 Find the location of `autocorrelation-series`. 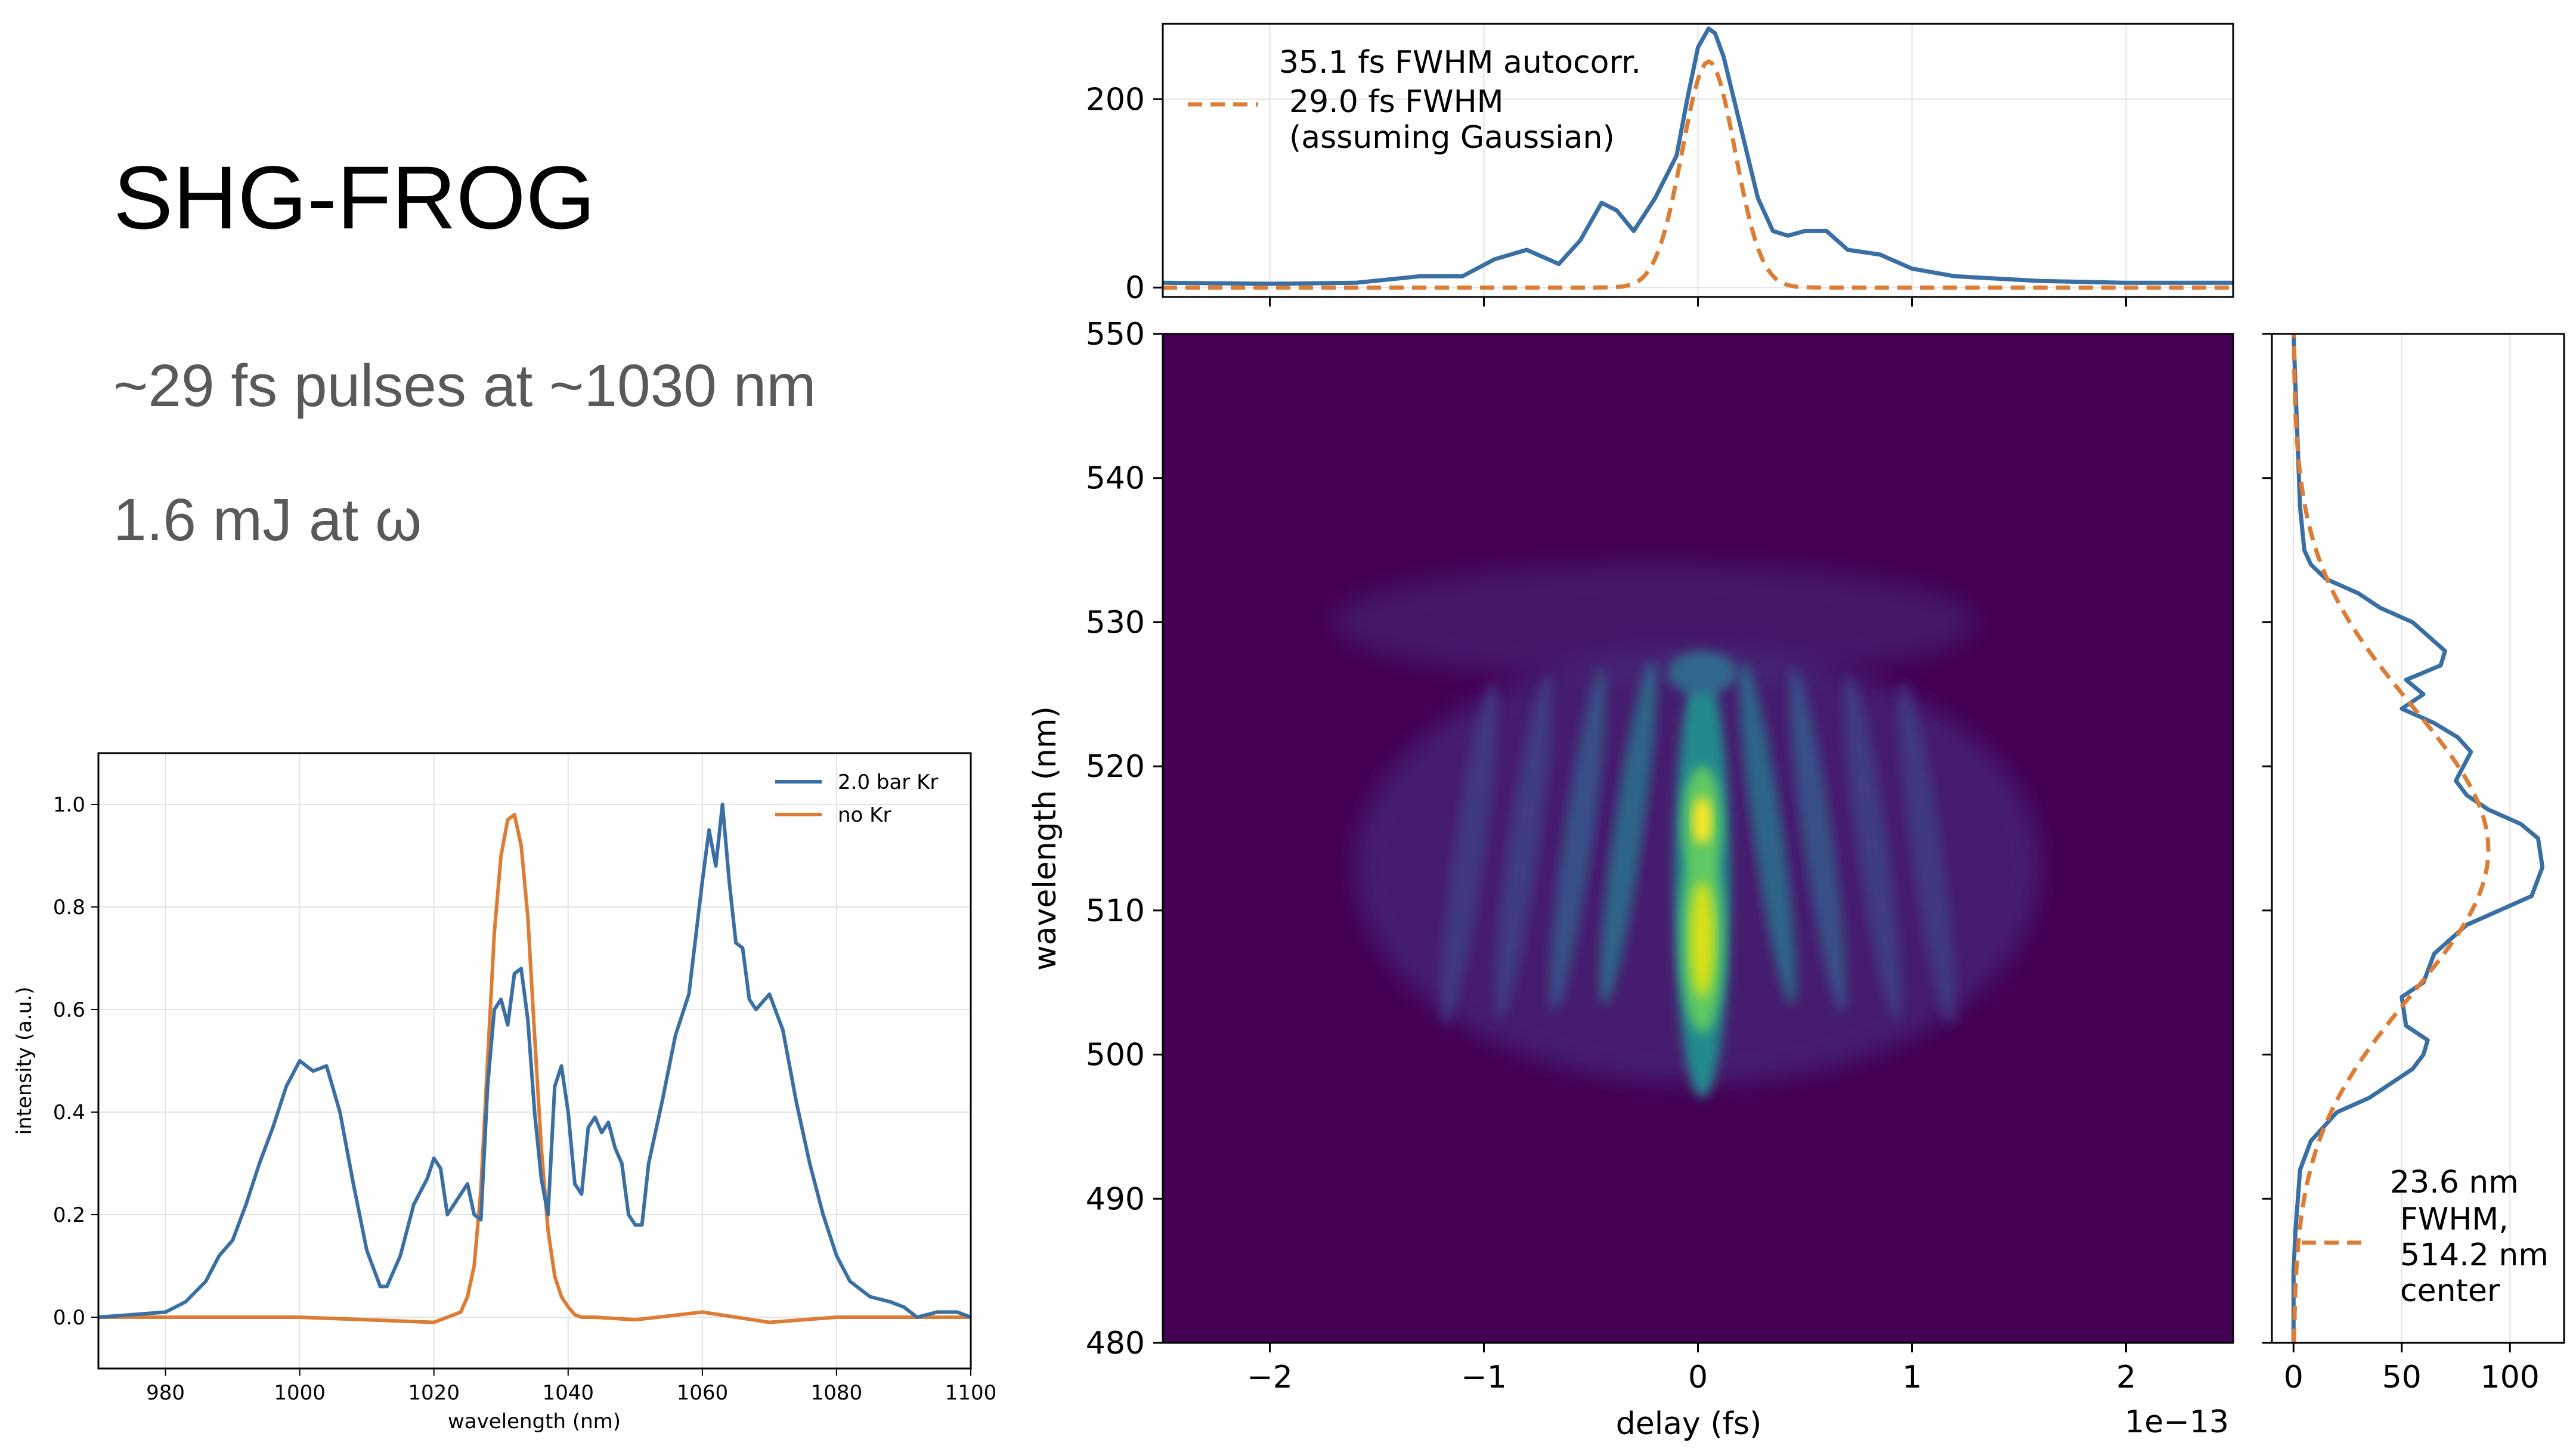

autocorrelation-series is located at coordinates (1697, 158).